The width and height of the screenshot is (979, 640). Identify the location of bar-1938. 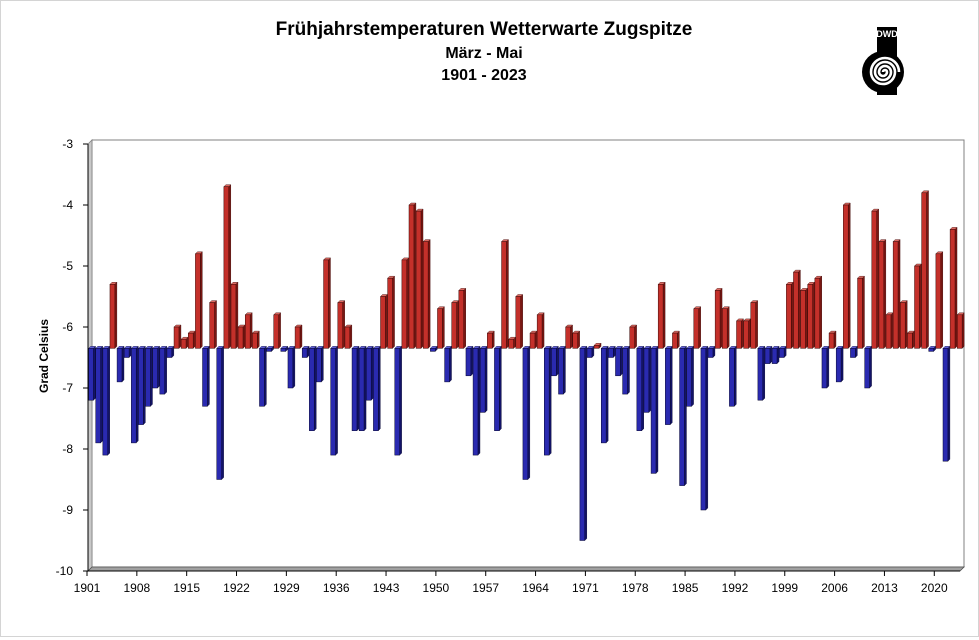
(355, 388).